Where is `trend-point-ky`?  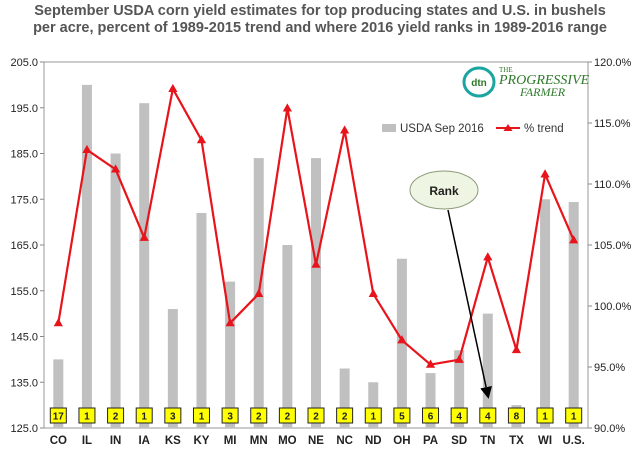 trend-point-ky is located at coordinates (201, 139).